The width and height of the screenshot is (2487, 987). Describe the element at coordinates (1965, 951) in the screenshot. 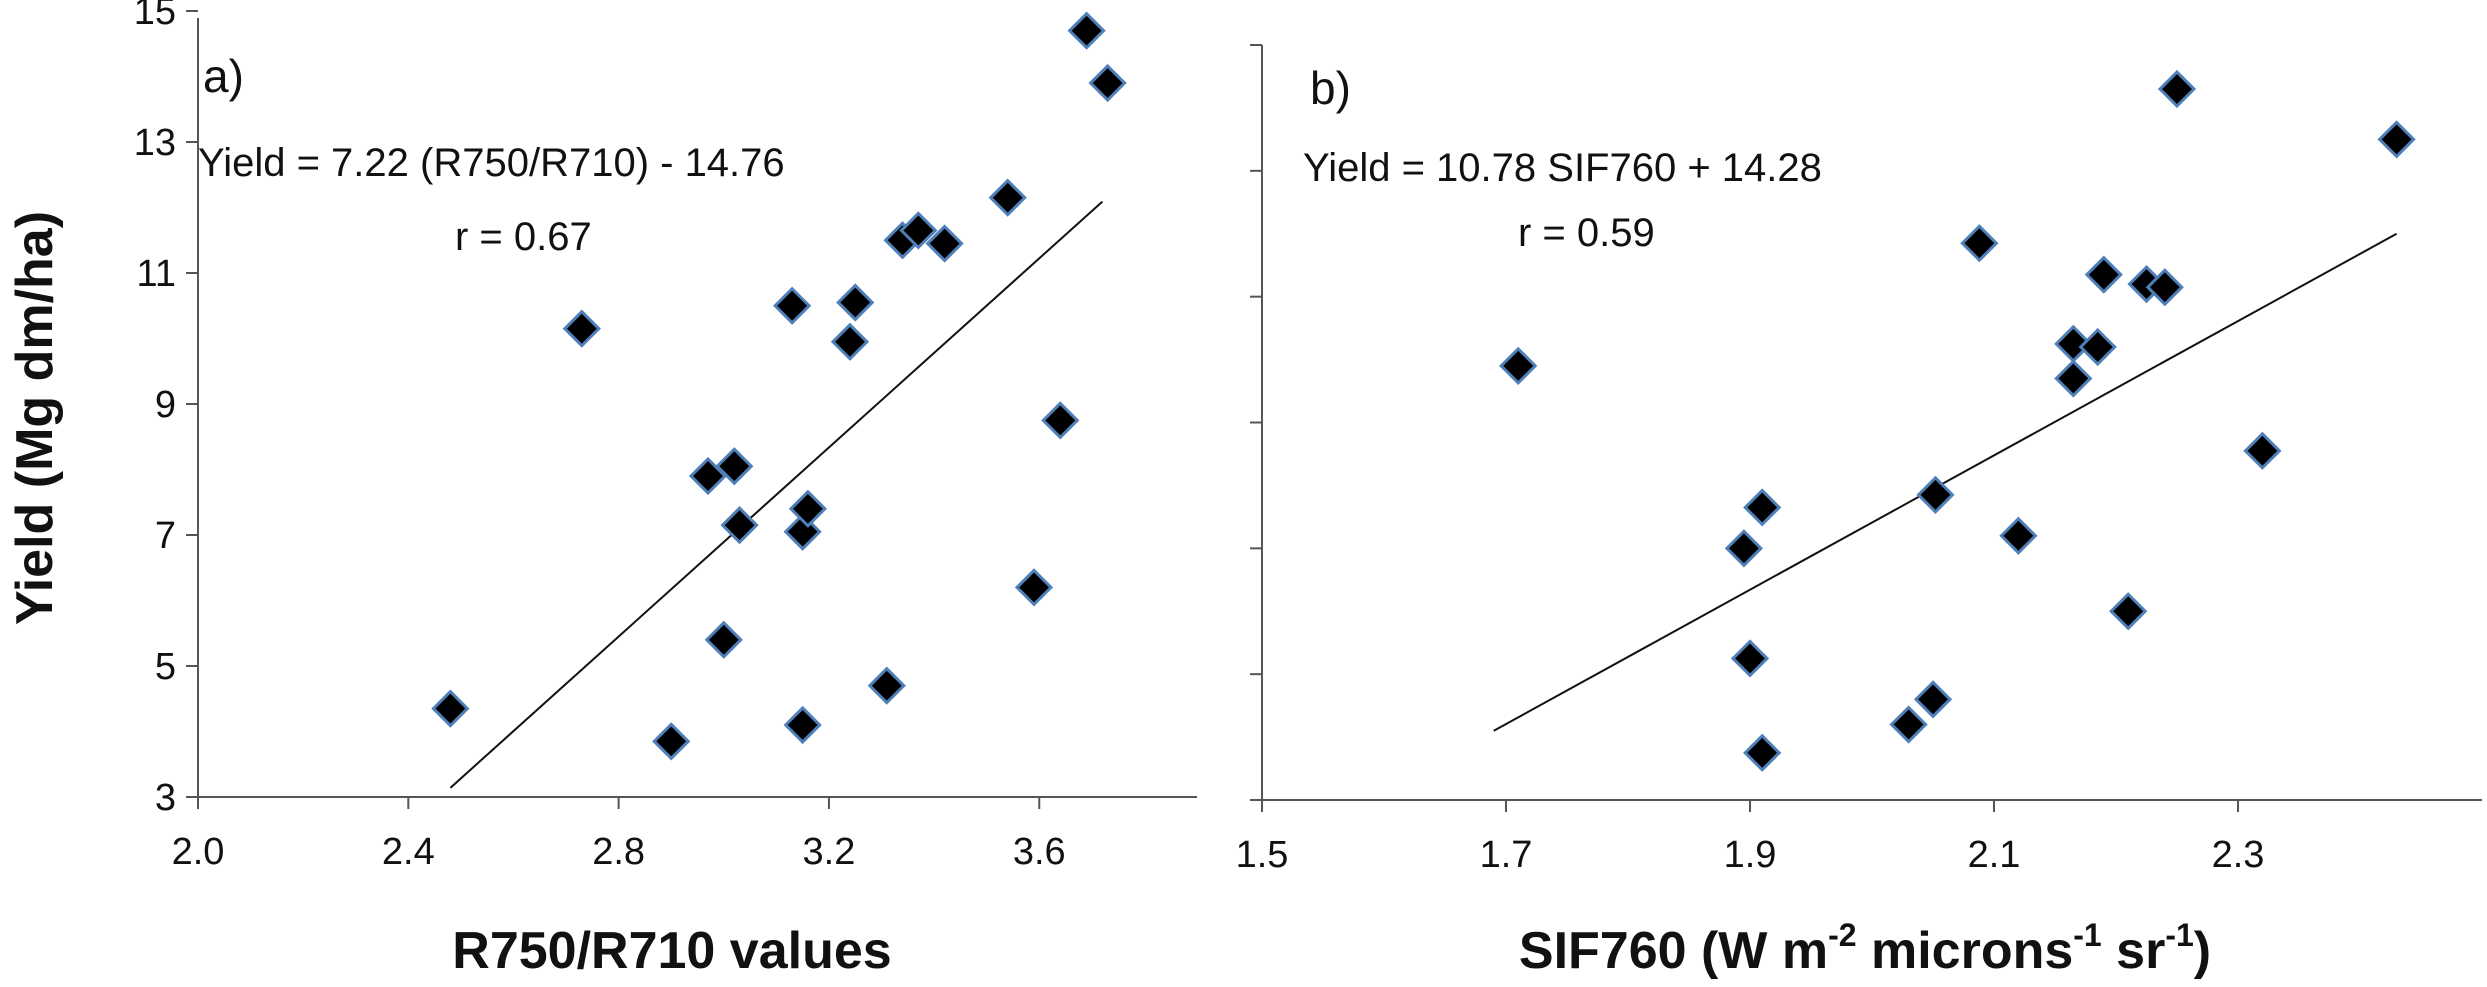

I see `panel-b-xlabel-mid: microns` at that location.